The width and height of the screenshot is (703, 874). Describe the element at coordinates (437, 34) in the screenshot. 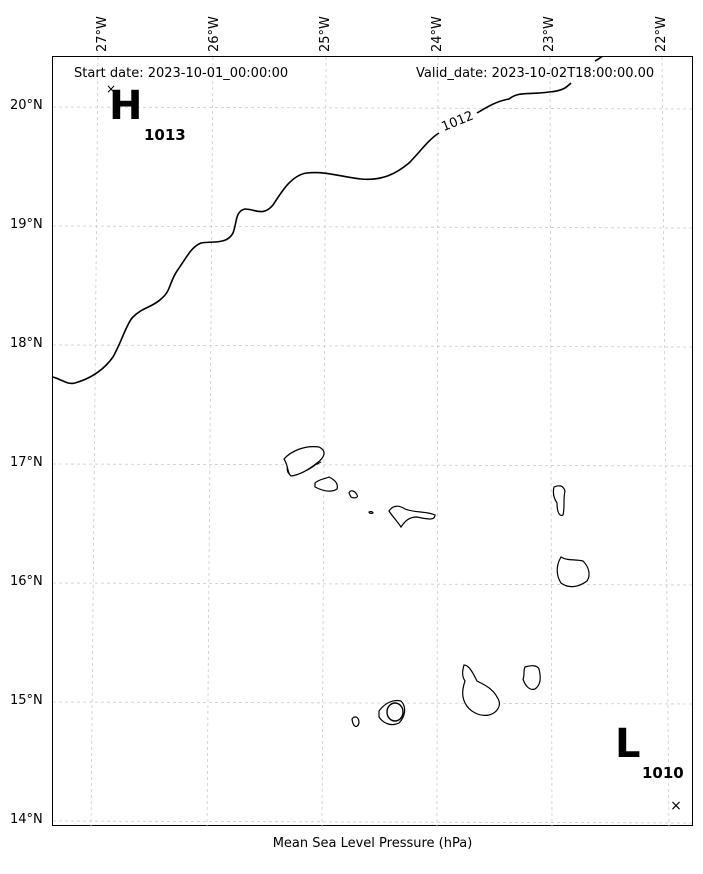

I see `lon-tick-24w: 24°W` at that location.